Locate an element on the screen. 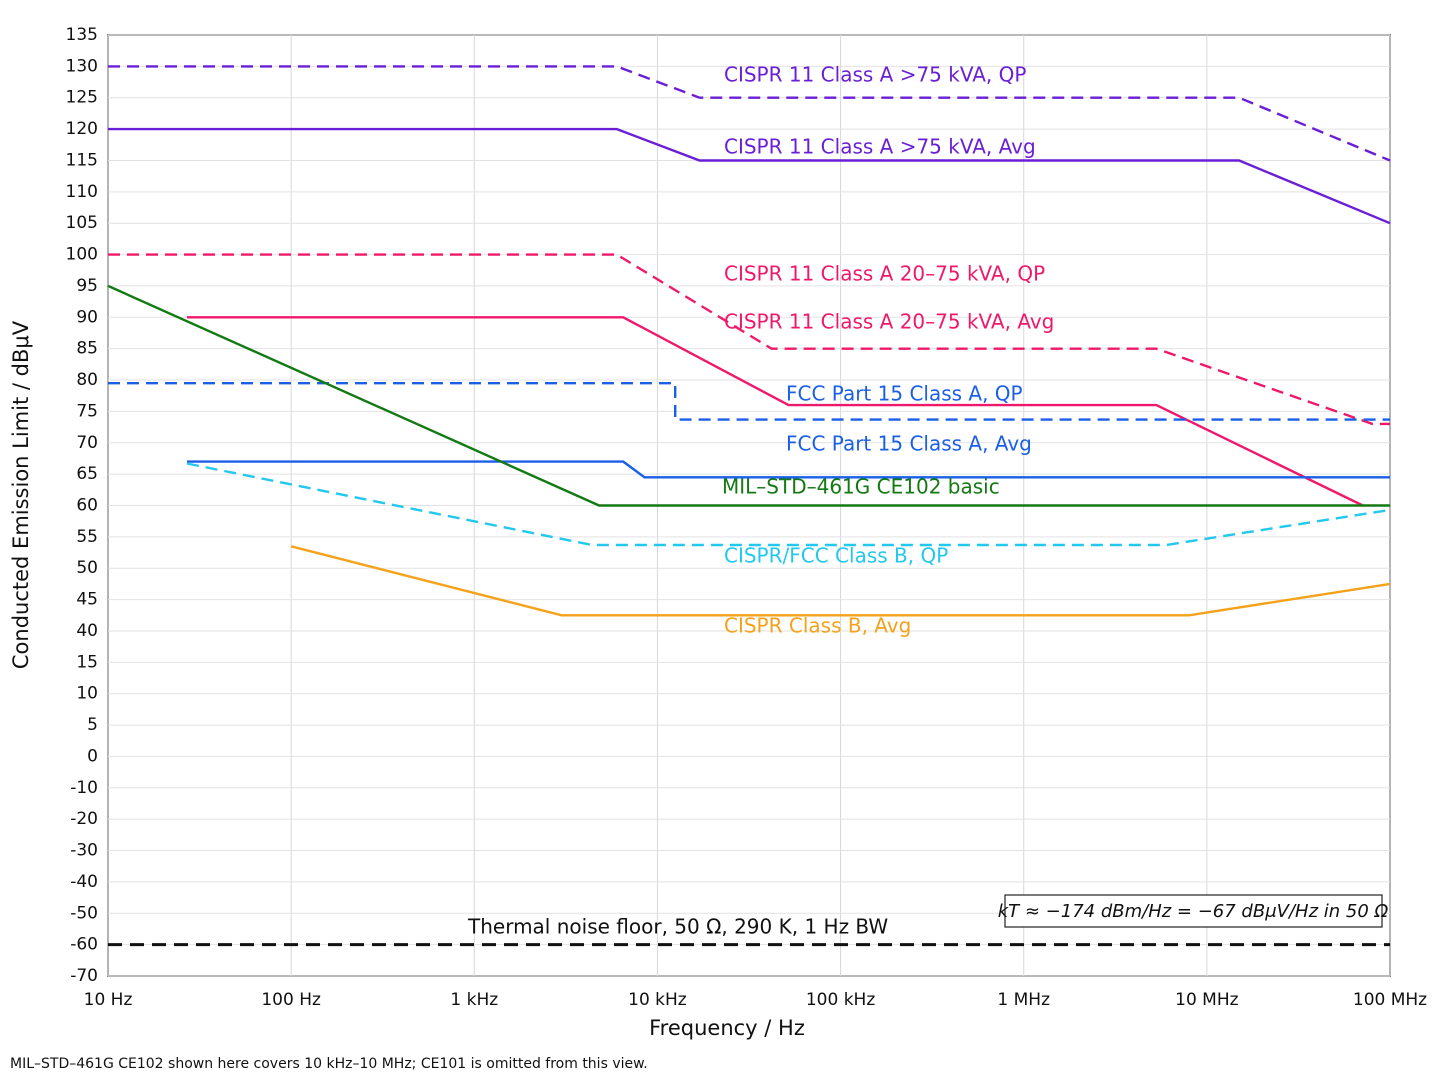 The width and height of the screenshot is (1448, 1086). series-label: CISPR 11 Class A >75 kVA, Avg is located at coordinates (880, 147).